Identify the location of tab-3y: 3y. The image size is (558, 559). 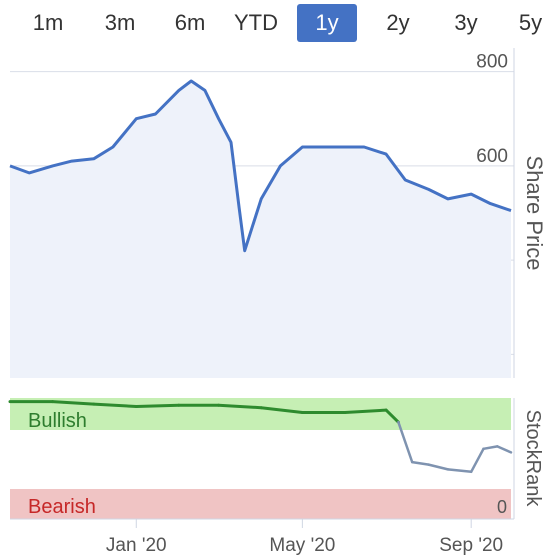
(466, 22).